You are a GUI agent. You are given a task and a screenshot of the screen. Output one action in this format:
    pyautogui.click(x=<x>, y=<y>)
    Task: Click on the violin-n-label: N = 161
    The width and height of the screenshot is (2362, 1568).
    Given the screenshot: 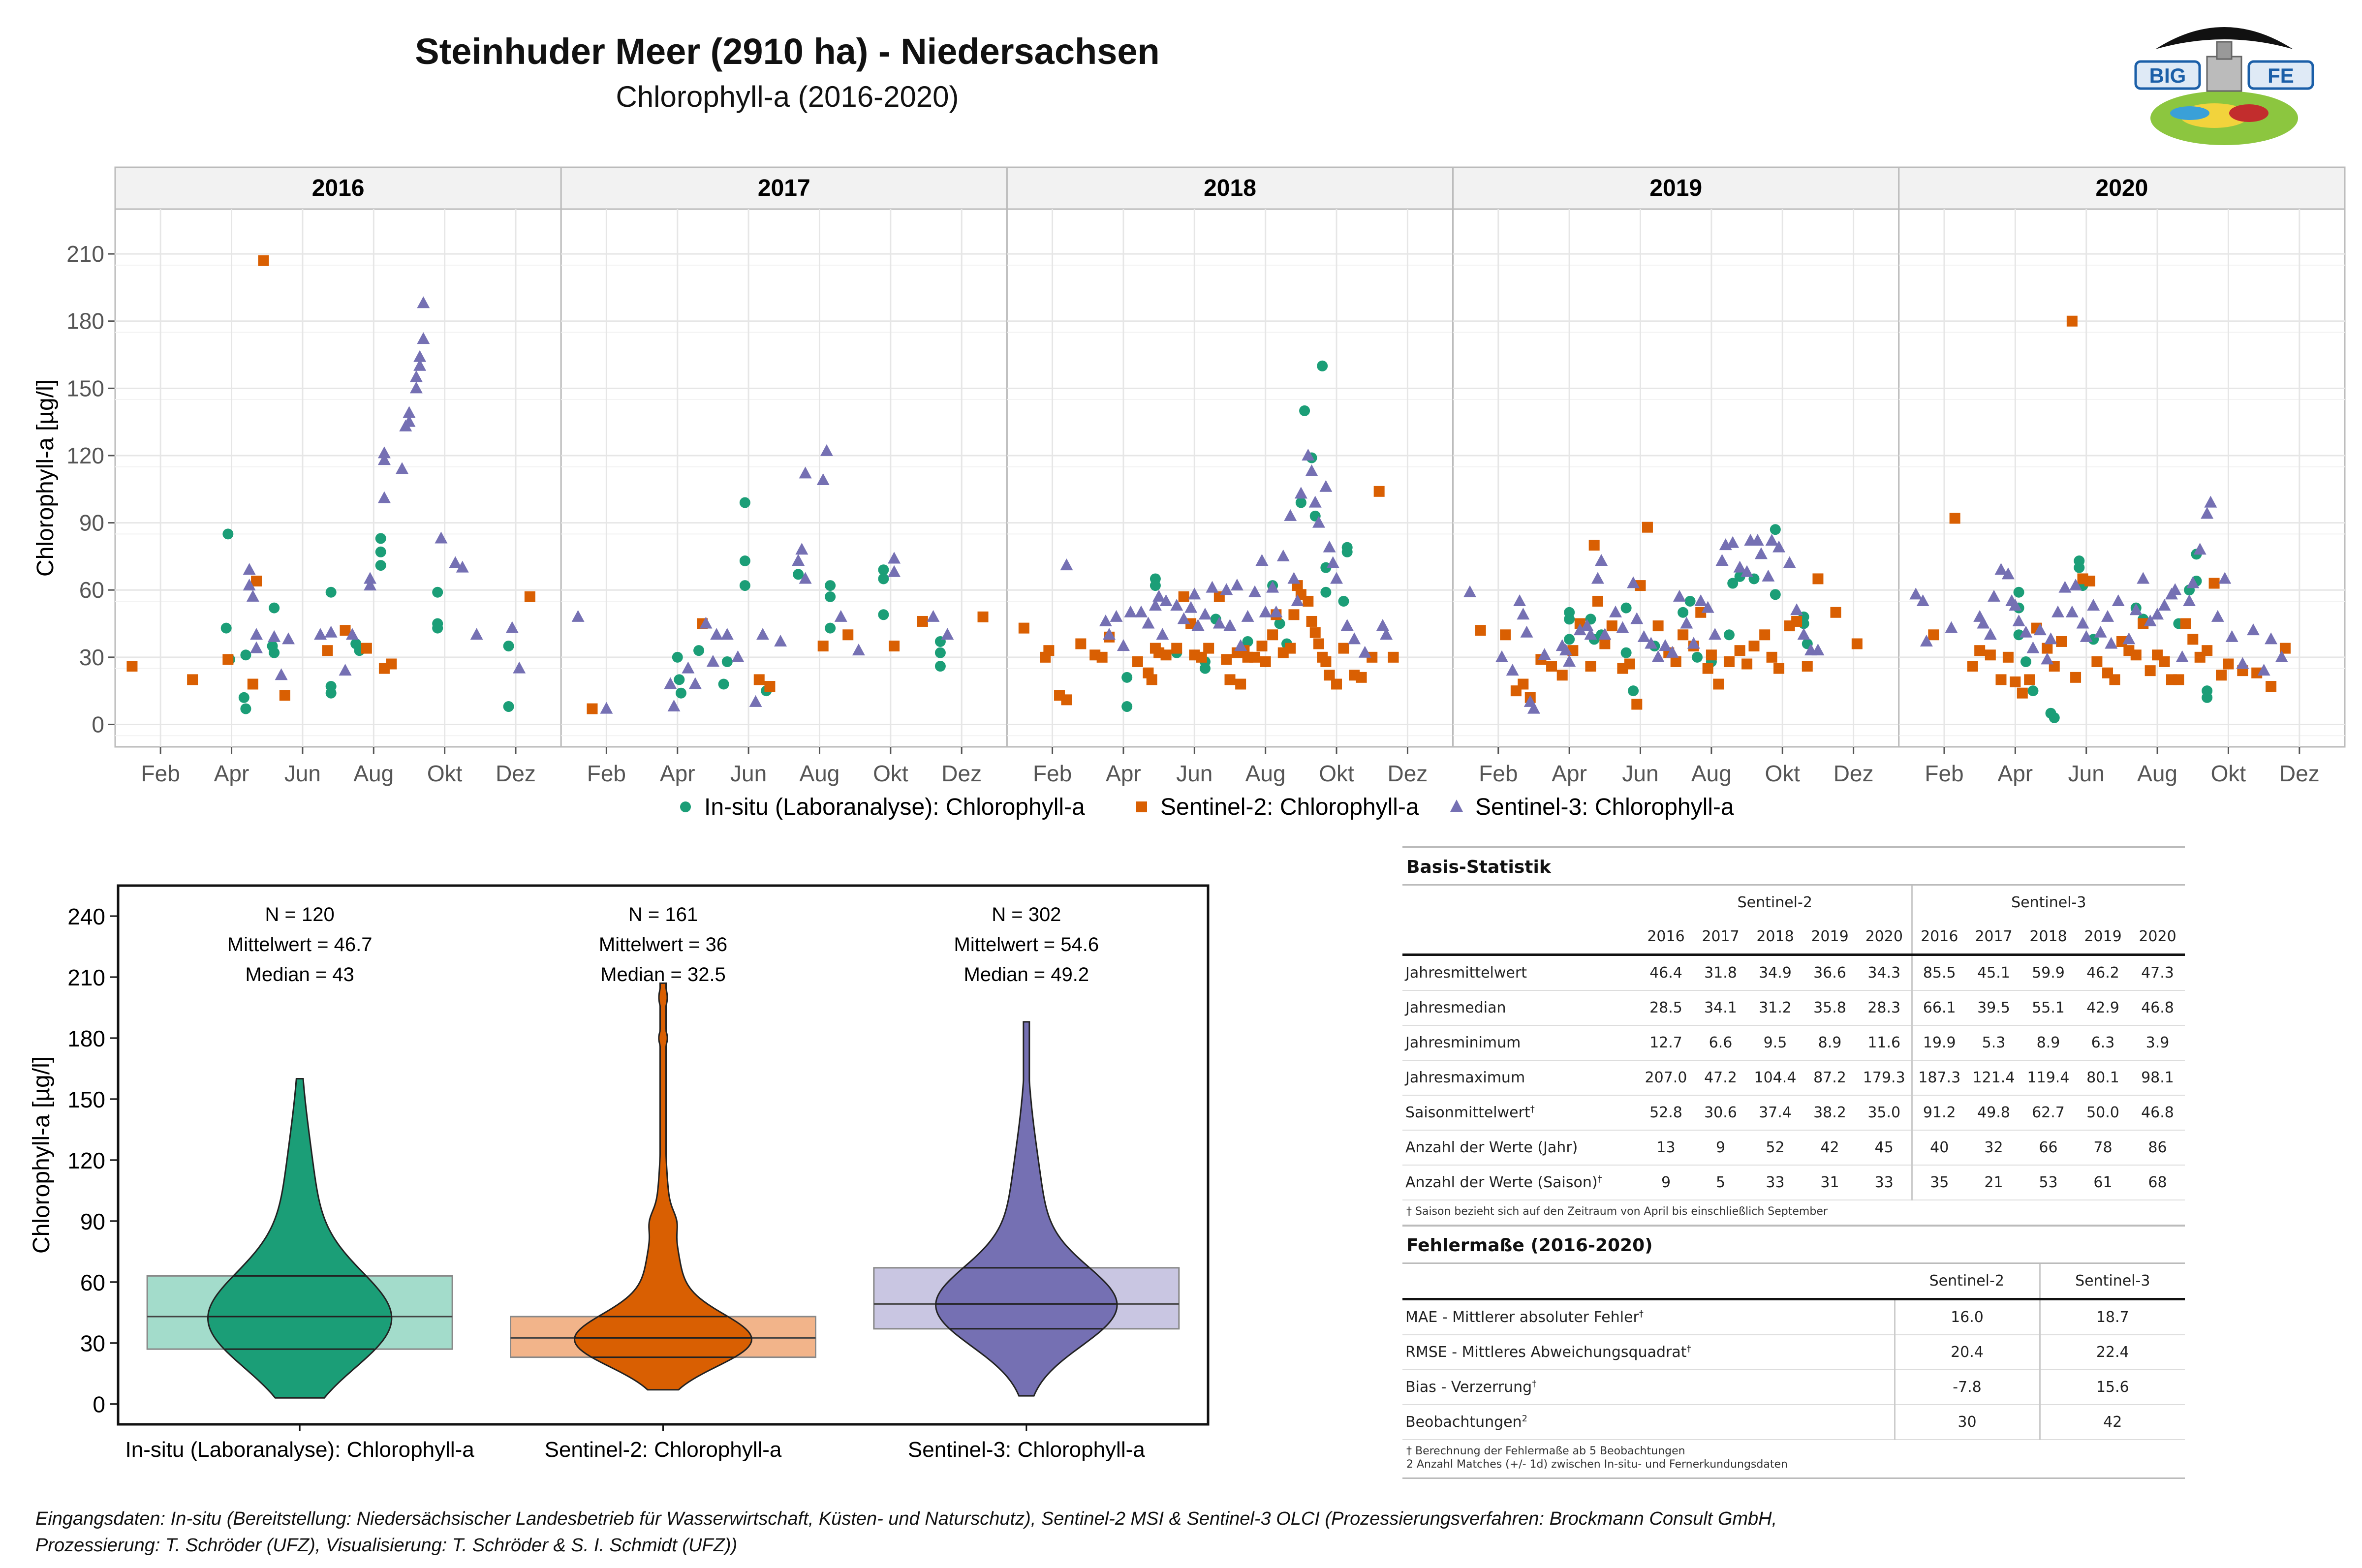 What is the action you would take?
    pyautogui.click(x=663, y=914)
    